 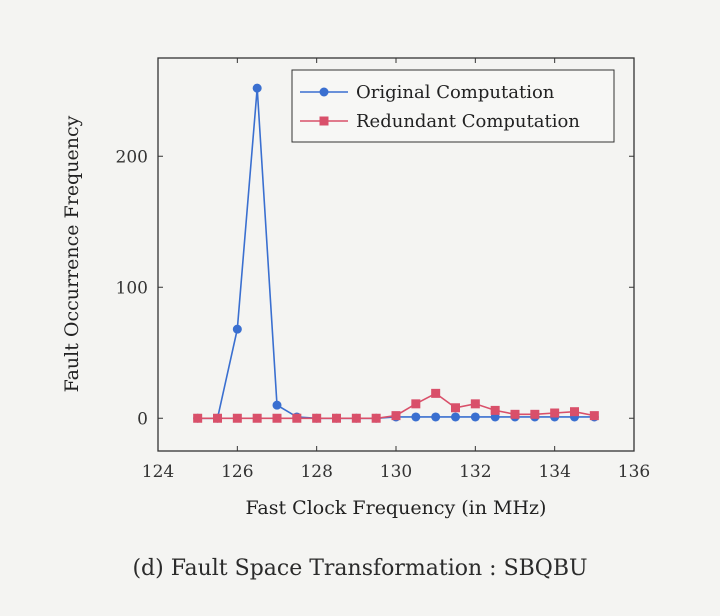 I want to click on y-tick-label: 100, so click(x=132, y=288).